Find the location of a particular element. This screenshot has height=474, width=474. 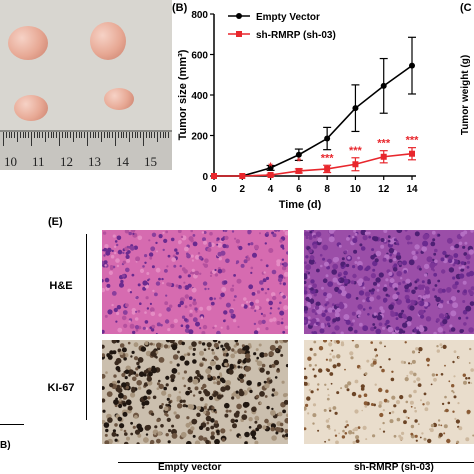

ki67-empty-vector-image is located at coordinates (195, 392).